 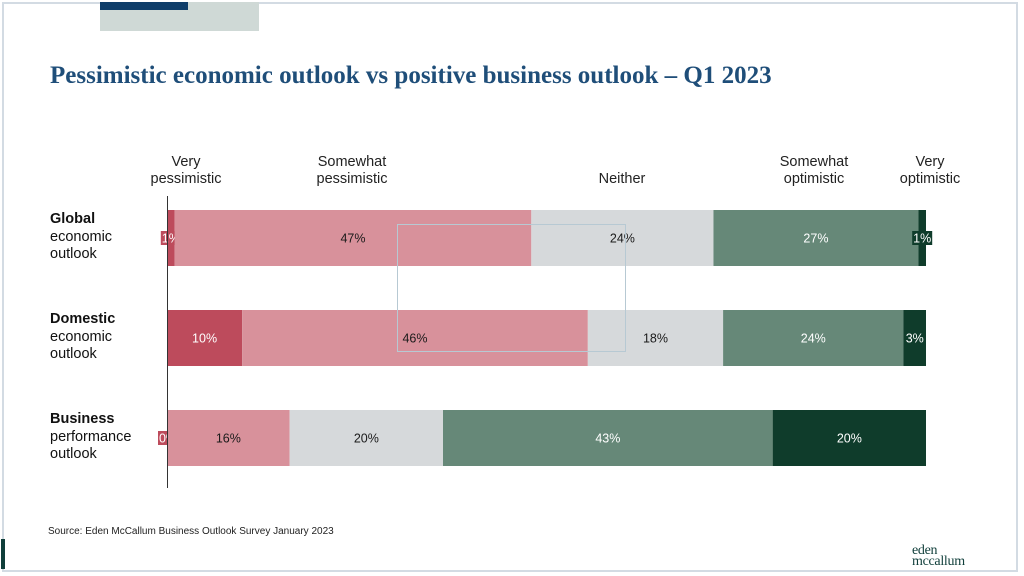 I want to click on data-label: 1%, so click(x=922, y=239).